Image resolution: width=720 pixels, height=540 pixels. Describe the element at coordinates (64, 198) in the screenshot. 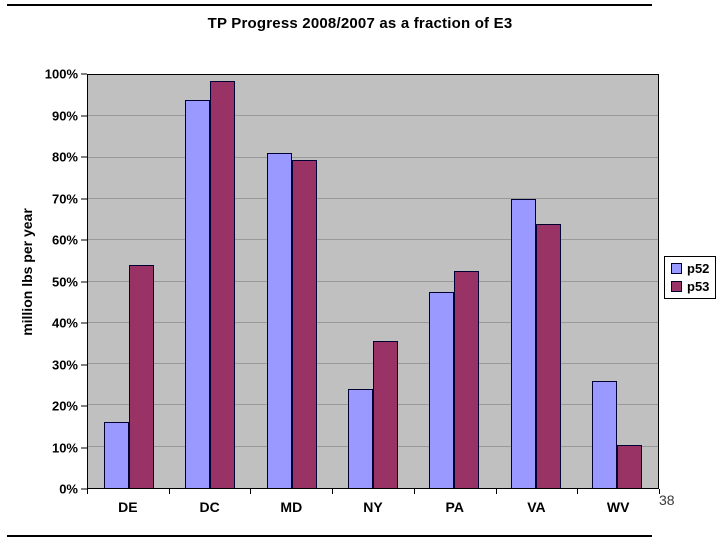

I see `y-tick-label-70: 70%` at that location.